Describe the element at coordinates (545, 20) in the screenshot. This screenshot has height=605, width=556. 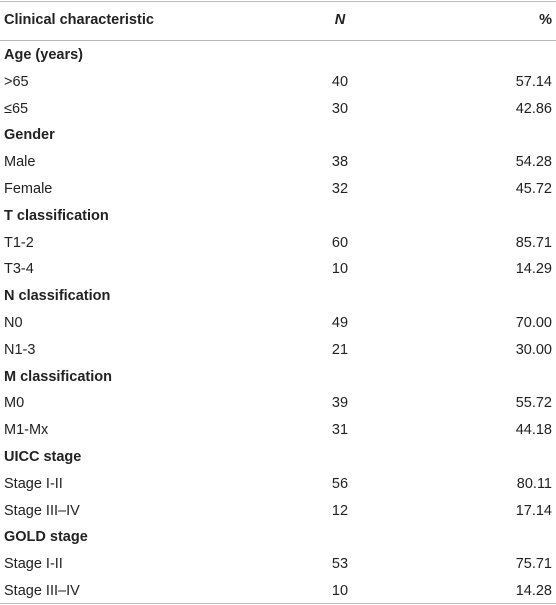
I see `column-header: %` at that location.